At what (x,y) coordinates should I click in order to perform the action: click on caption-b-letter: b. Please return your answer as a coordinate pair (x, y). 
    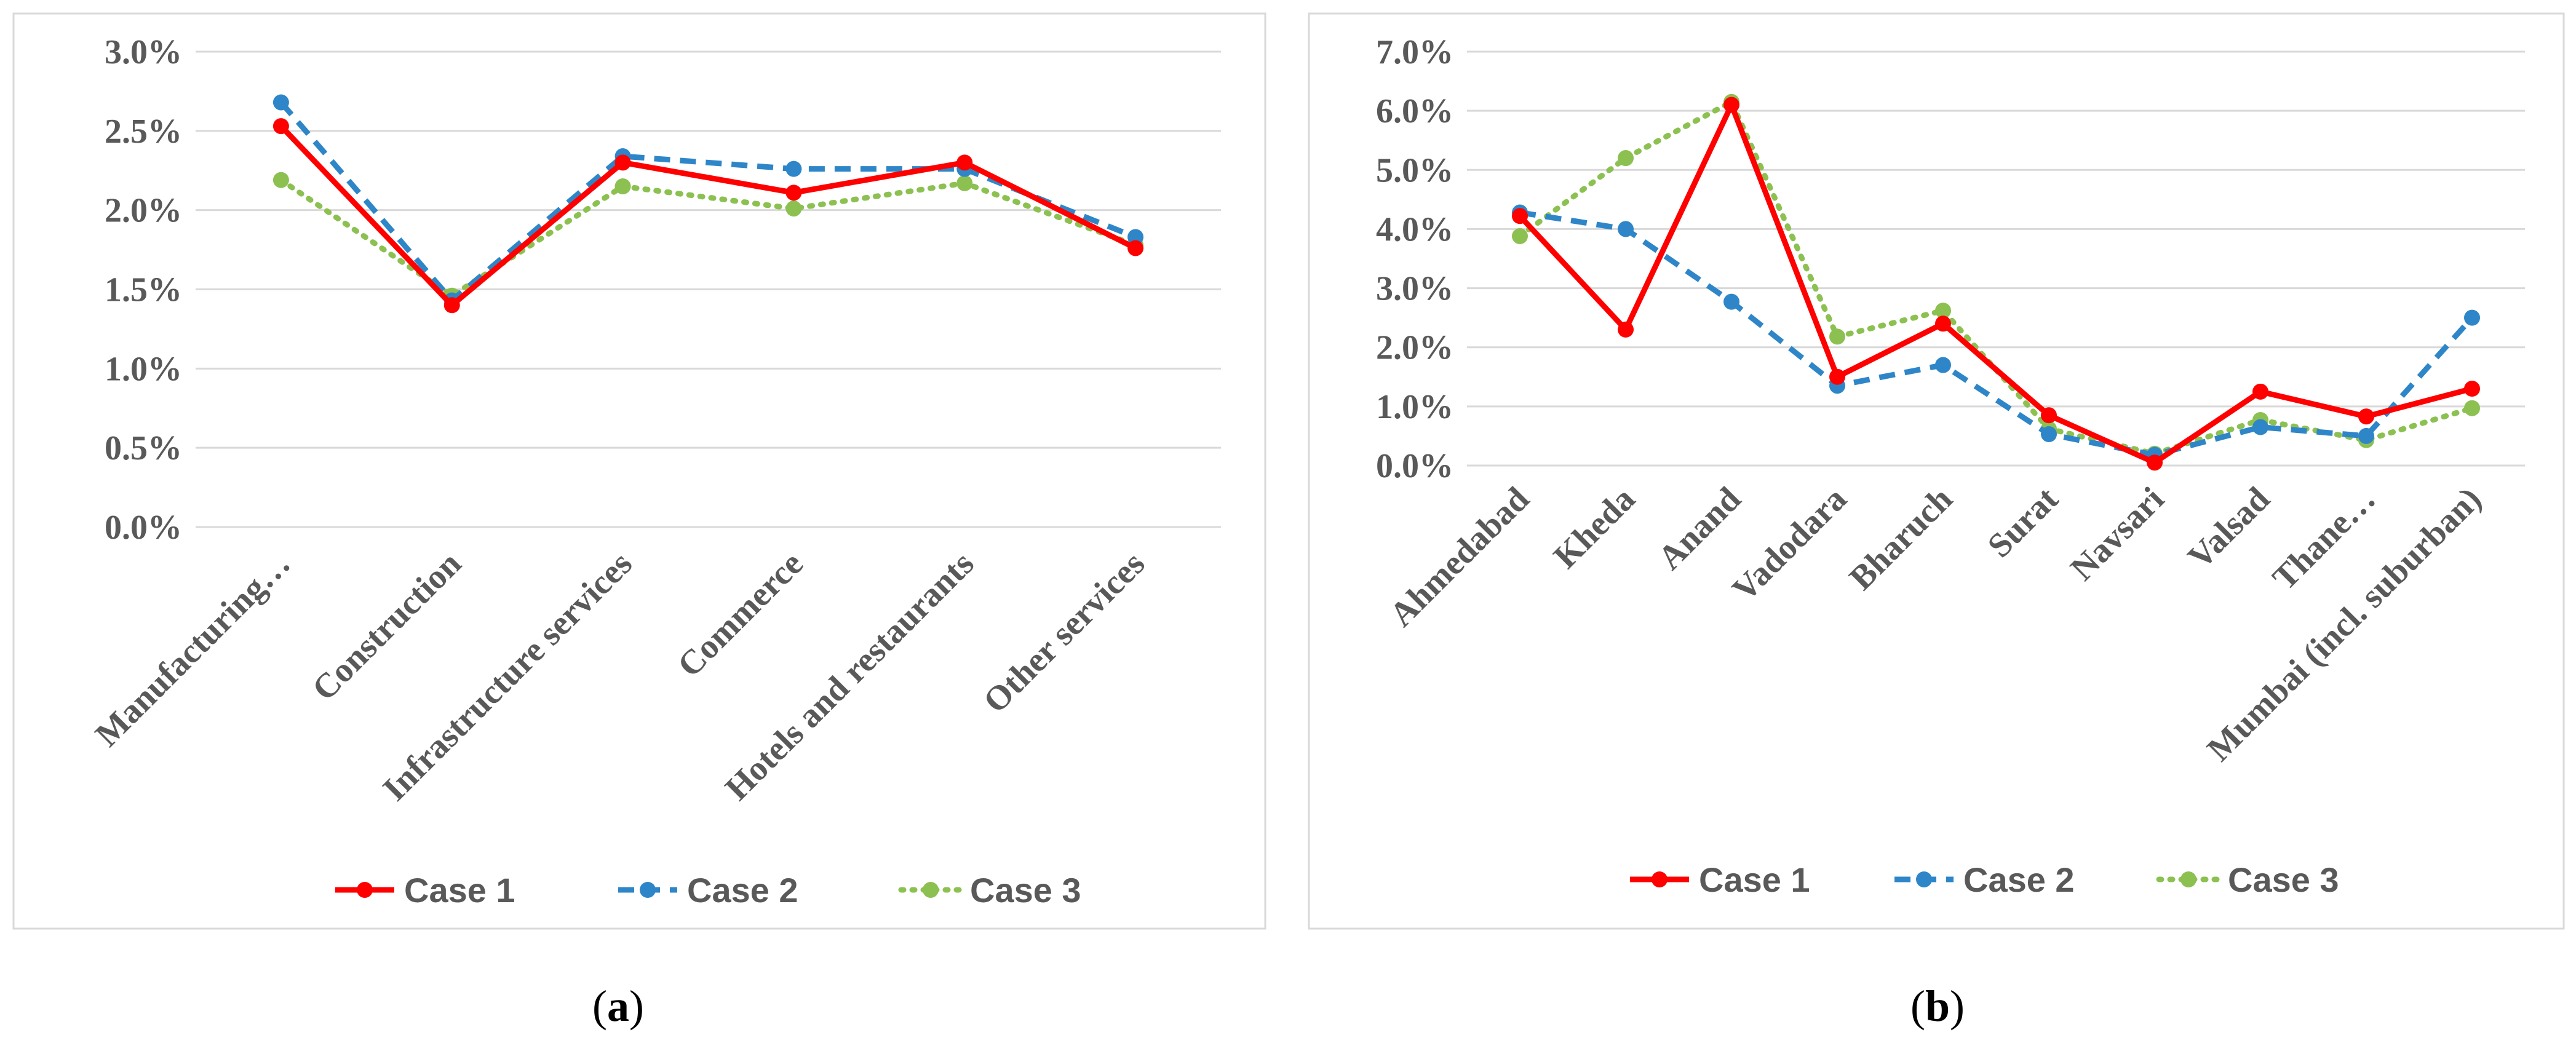
    Looking at the image, I should click on (1937, 1006).